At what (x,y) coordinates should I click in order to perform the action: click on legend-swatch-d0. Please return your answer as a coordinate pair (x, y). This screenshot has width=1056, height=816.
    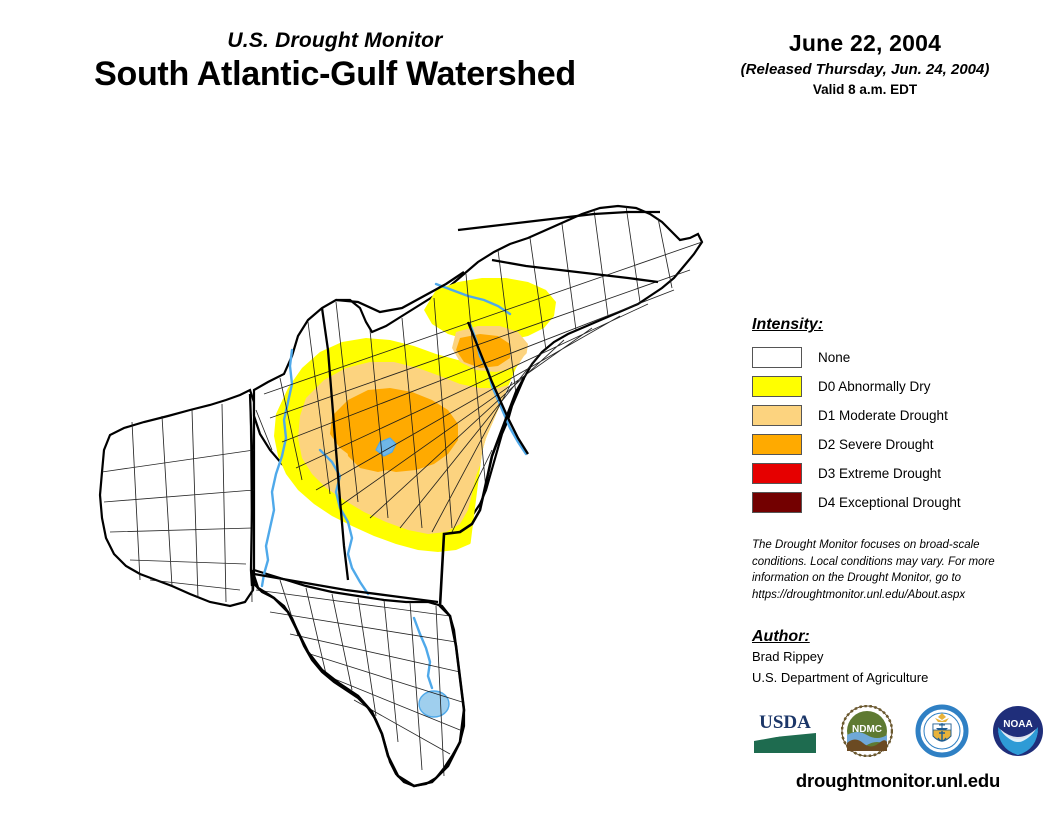
    Looking at the image, I should click on (777, 386).